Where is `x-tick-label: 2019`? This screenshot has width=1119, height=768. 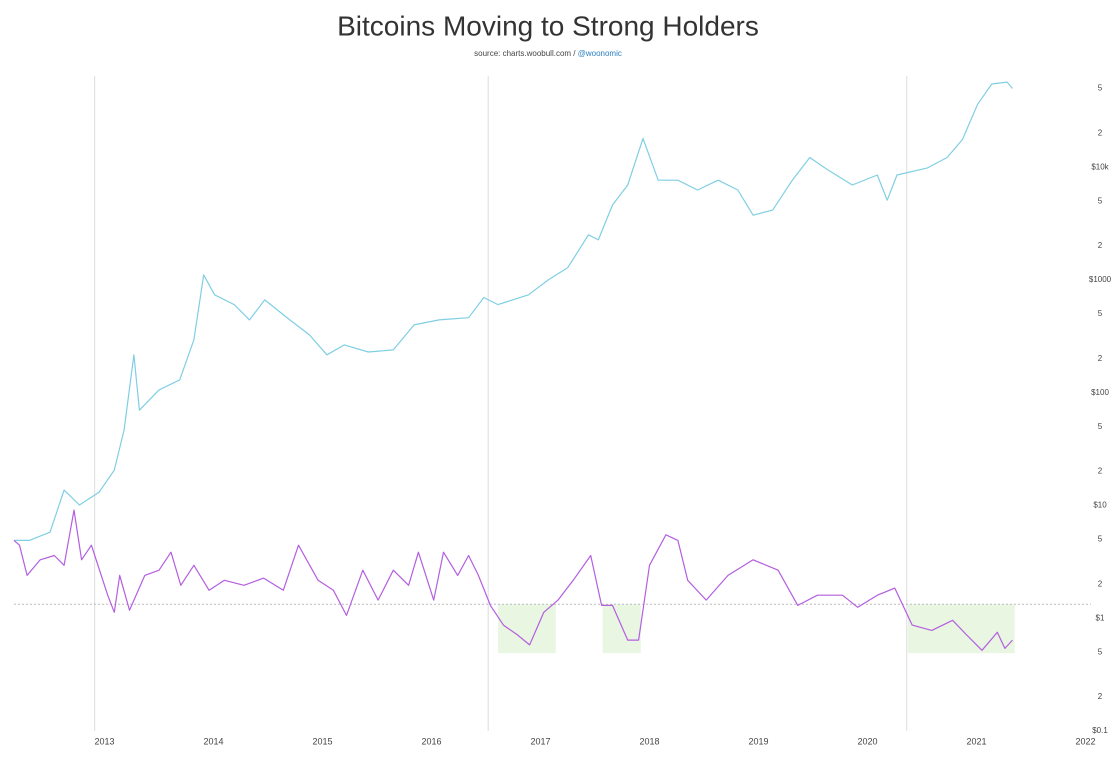
x-tick-label: 2019 is located at coordinates (759, 741).